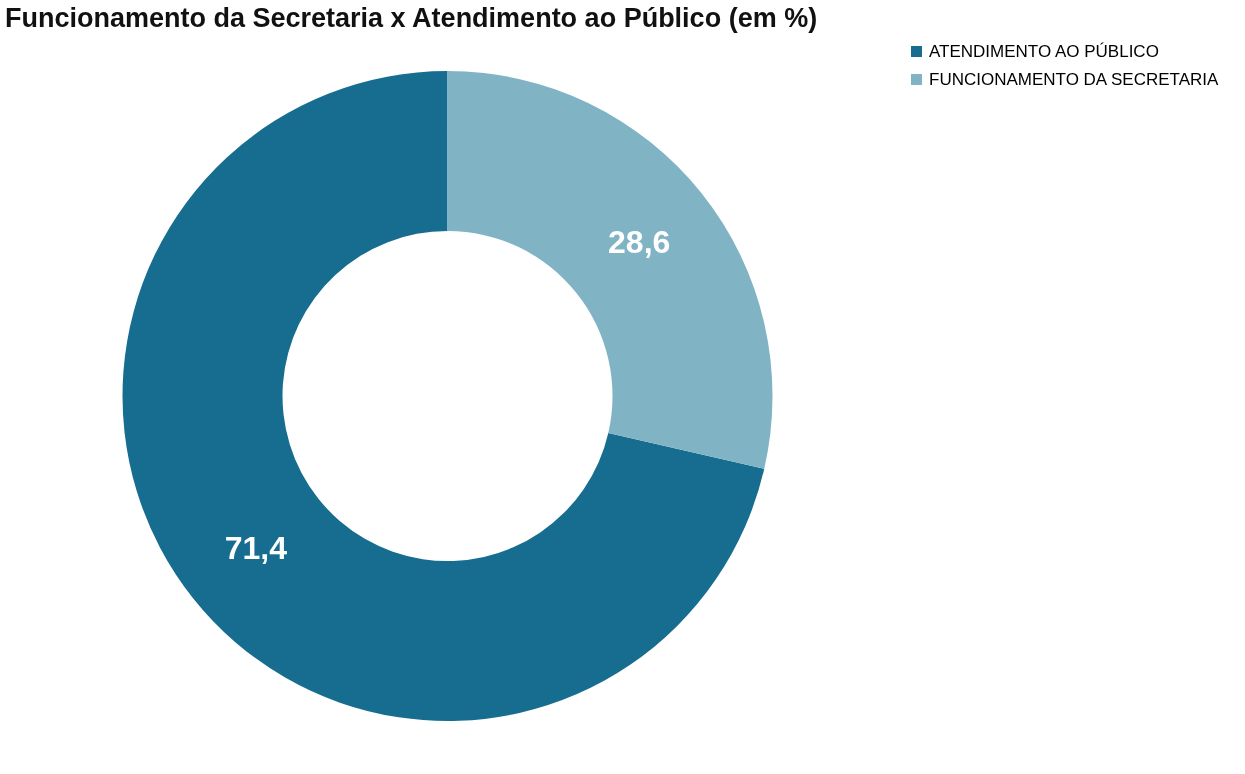 The width and height of the screenshot is (1245, 774). What do you see at coordinates (411, 18) in the screenshot?
I see `chart-title: Funcionamento da Secretaria x Atendimento ao Público (em %)` at bounding box center [411, 18].